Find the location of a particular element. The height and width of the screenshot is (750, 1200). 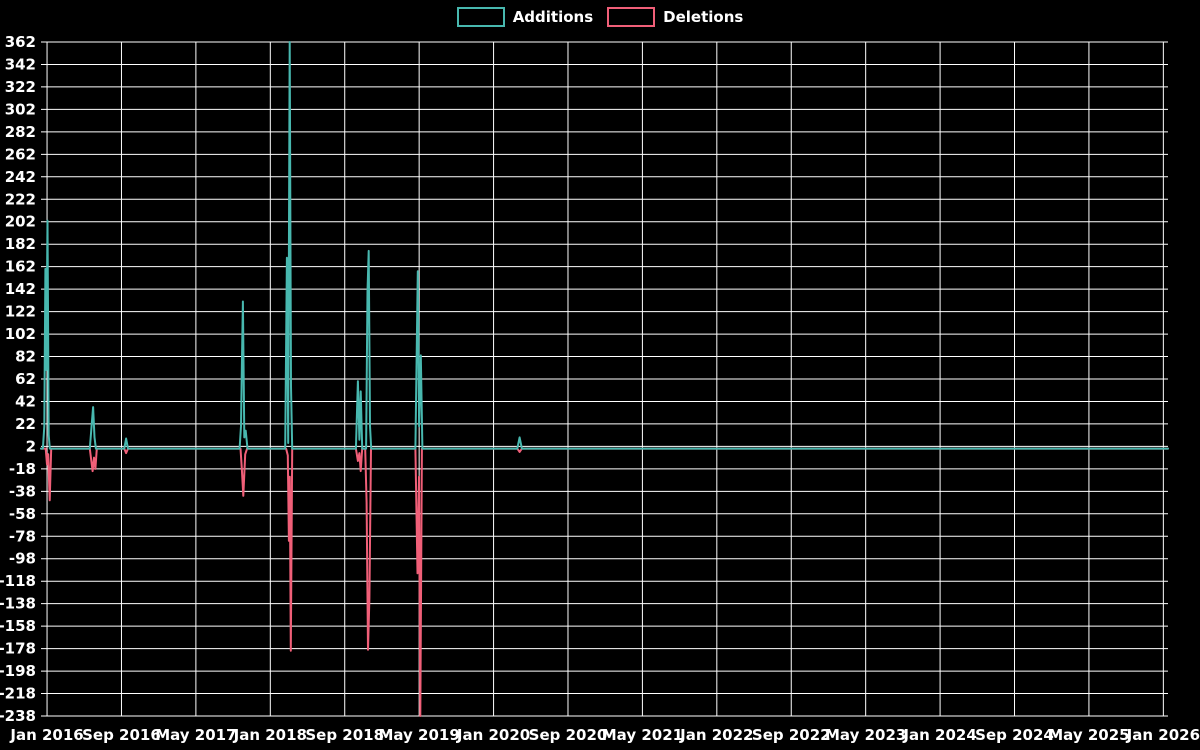

y-tick-label: -158 is located at coordinates (18, 626).